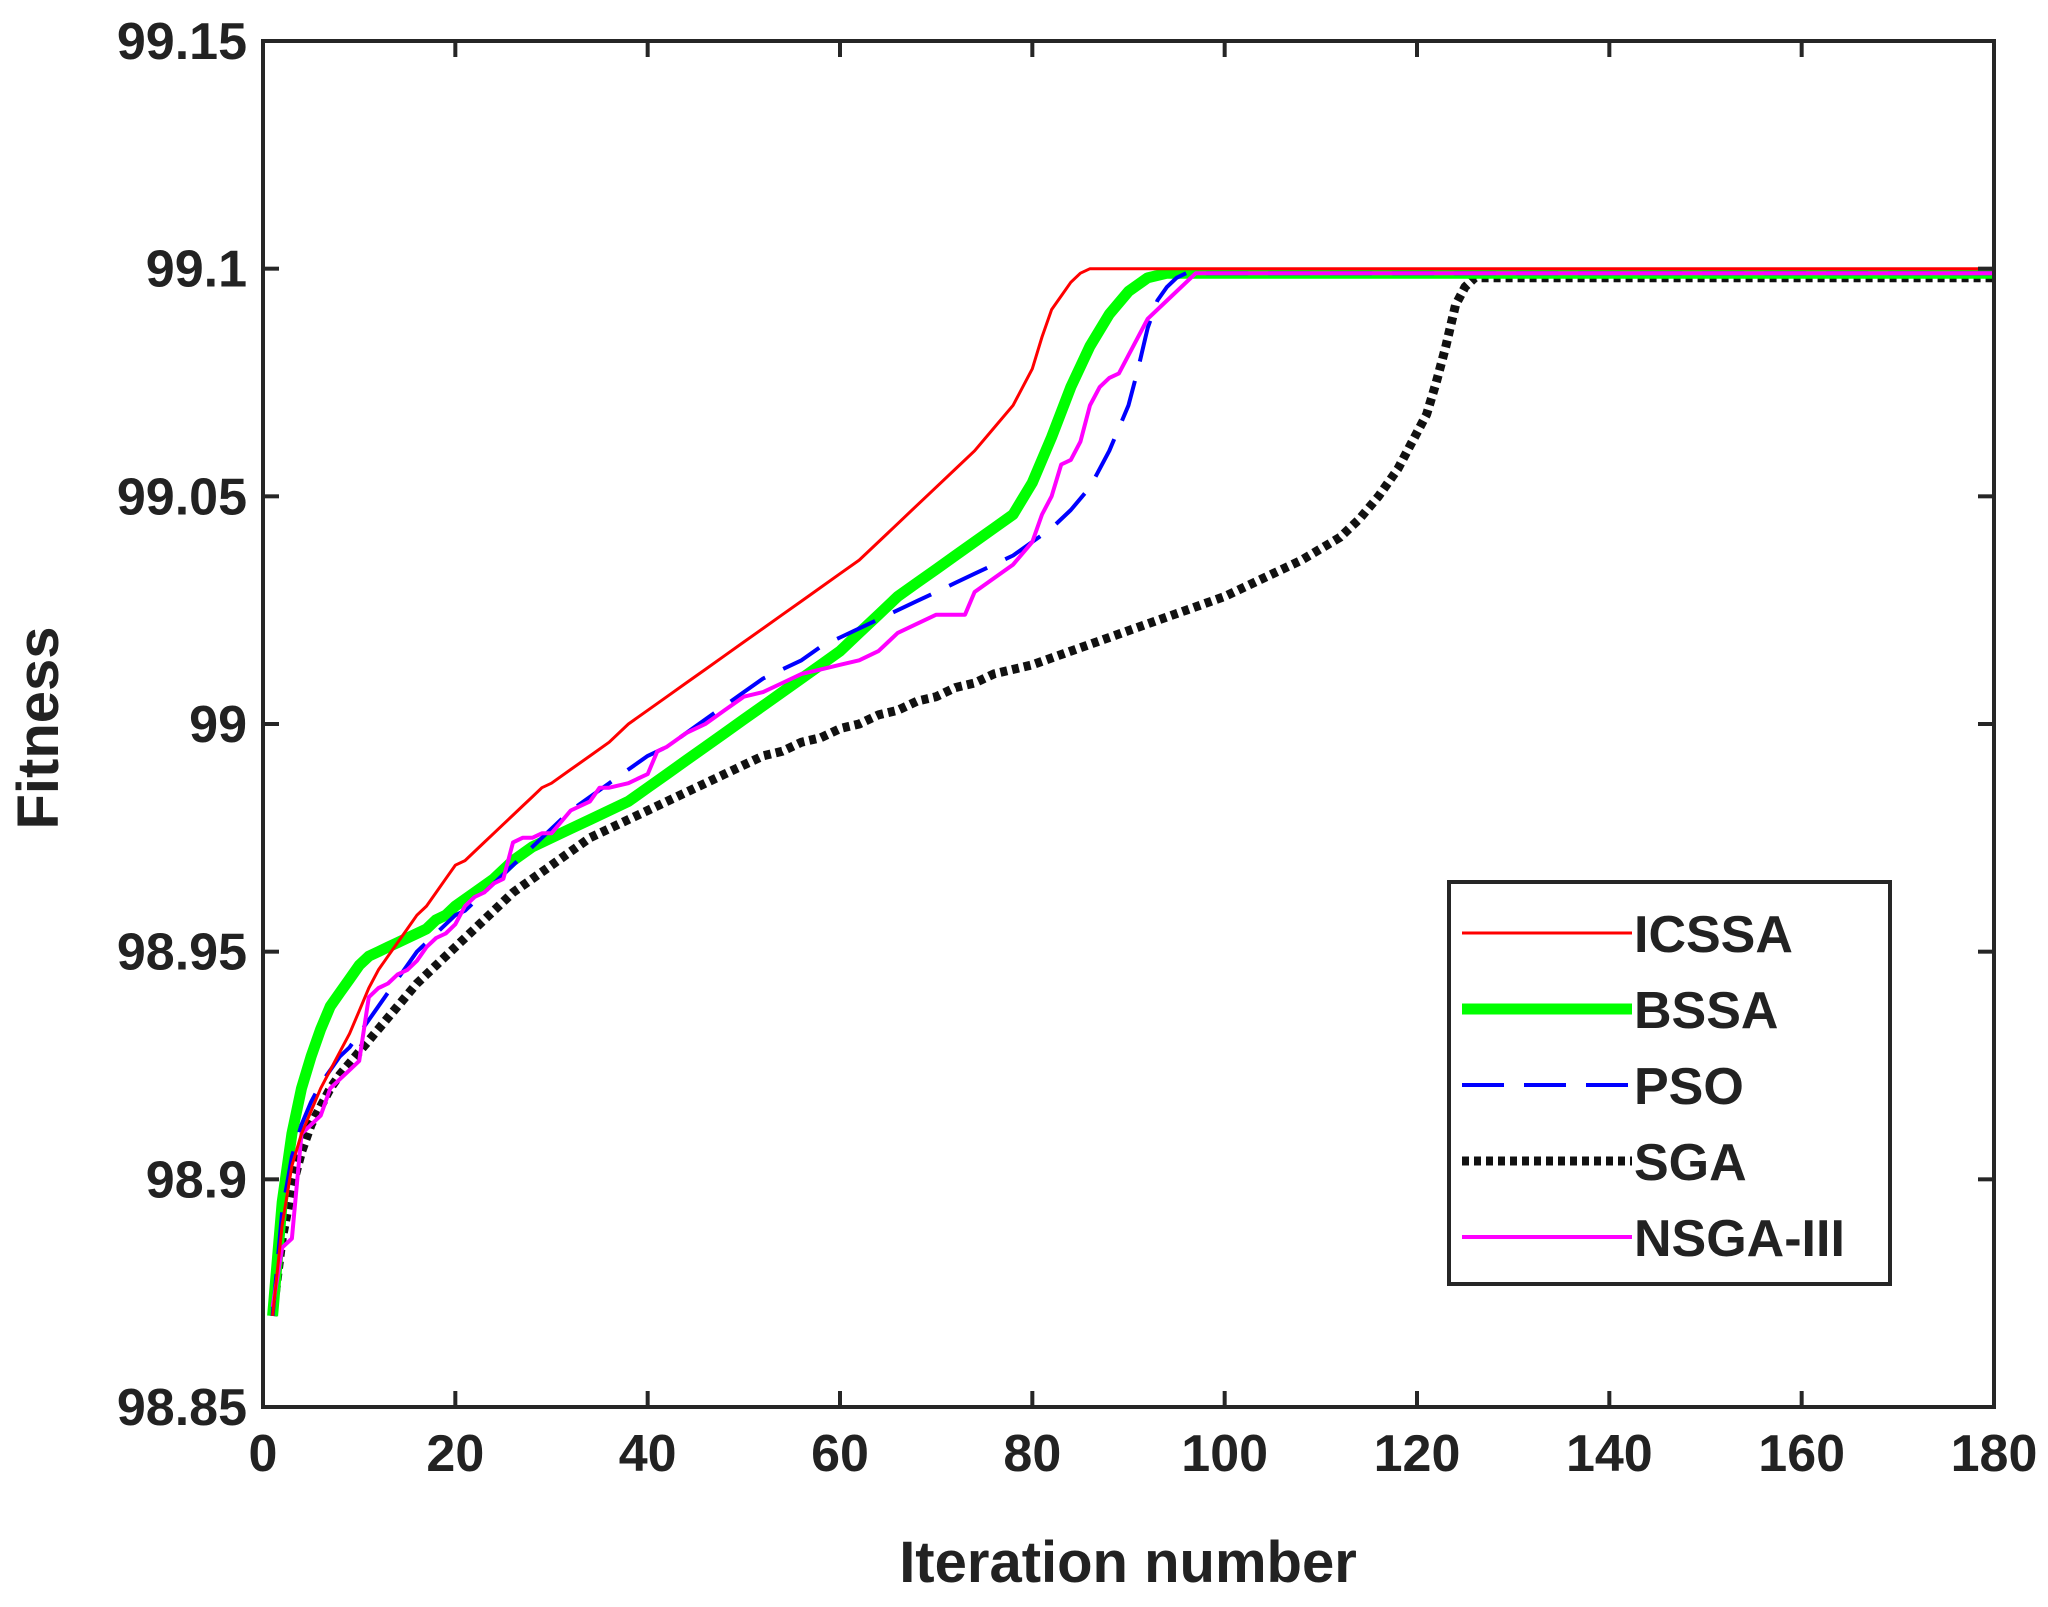  I want to click on y-tick-label: 99.05, so click(182, 497).